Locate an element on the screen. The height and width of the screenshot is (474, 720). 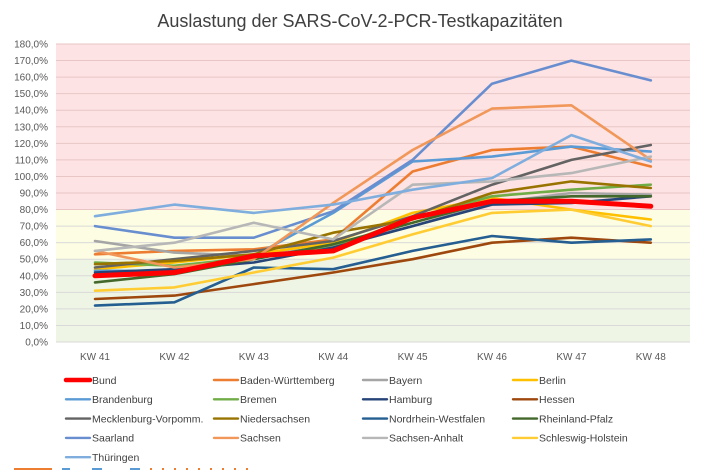
legend-label: Mecklenburg-Vorpomm. is located at coordinates (147, 419).